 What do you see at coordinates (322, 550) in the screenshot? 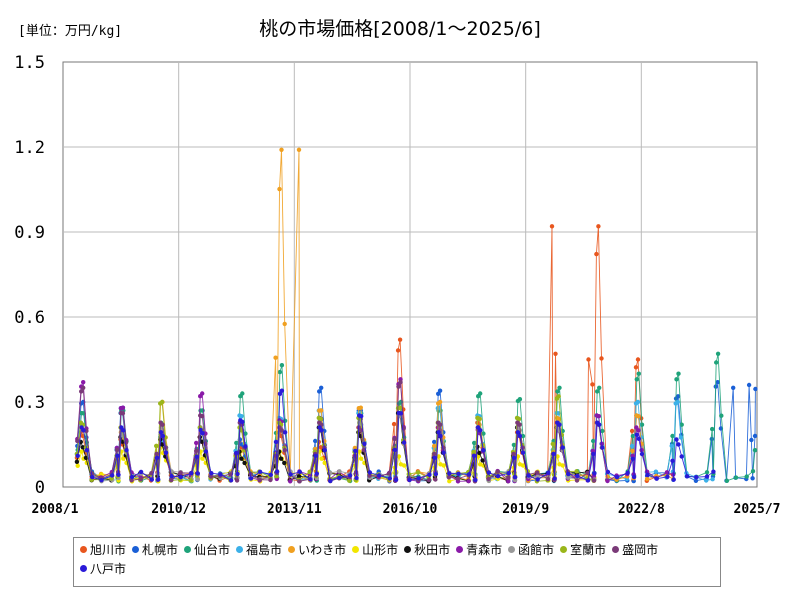
I see `legend-label: いわき市` at bounding box center [322, 550].